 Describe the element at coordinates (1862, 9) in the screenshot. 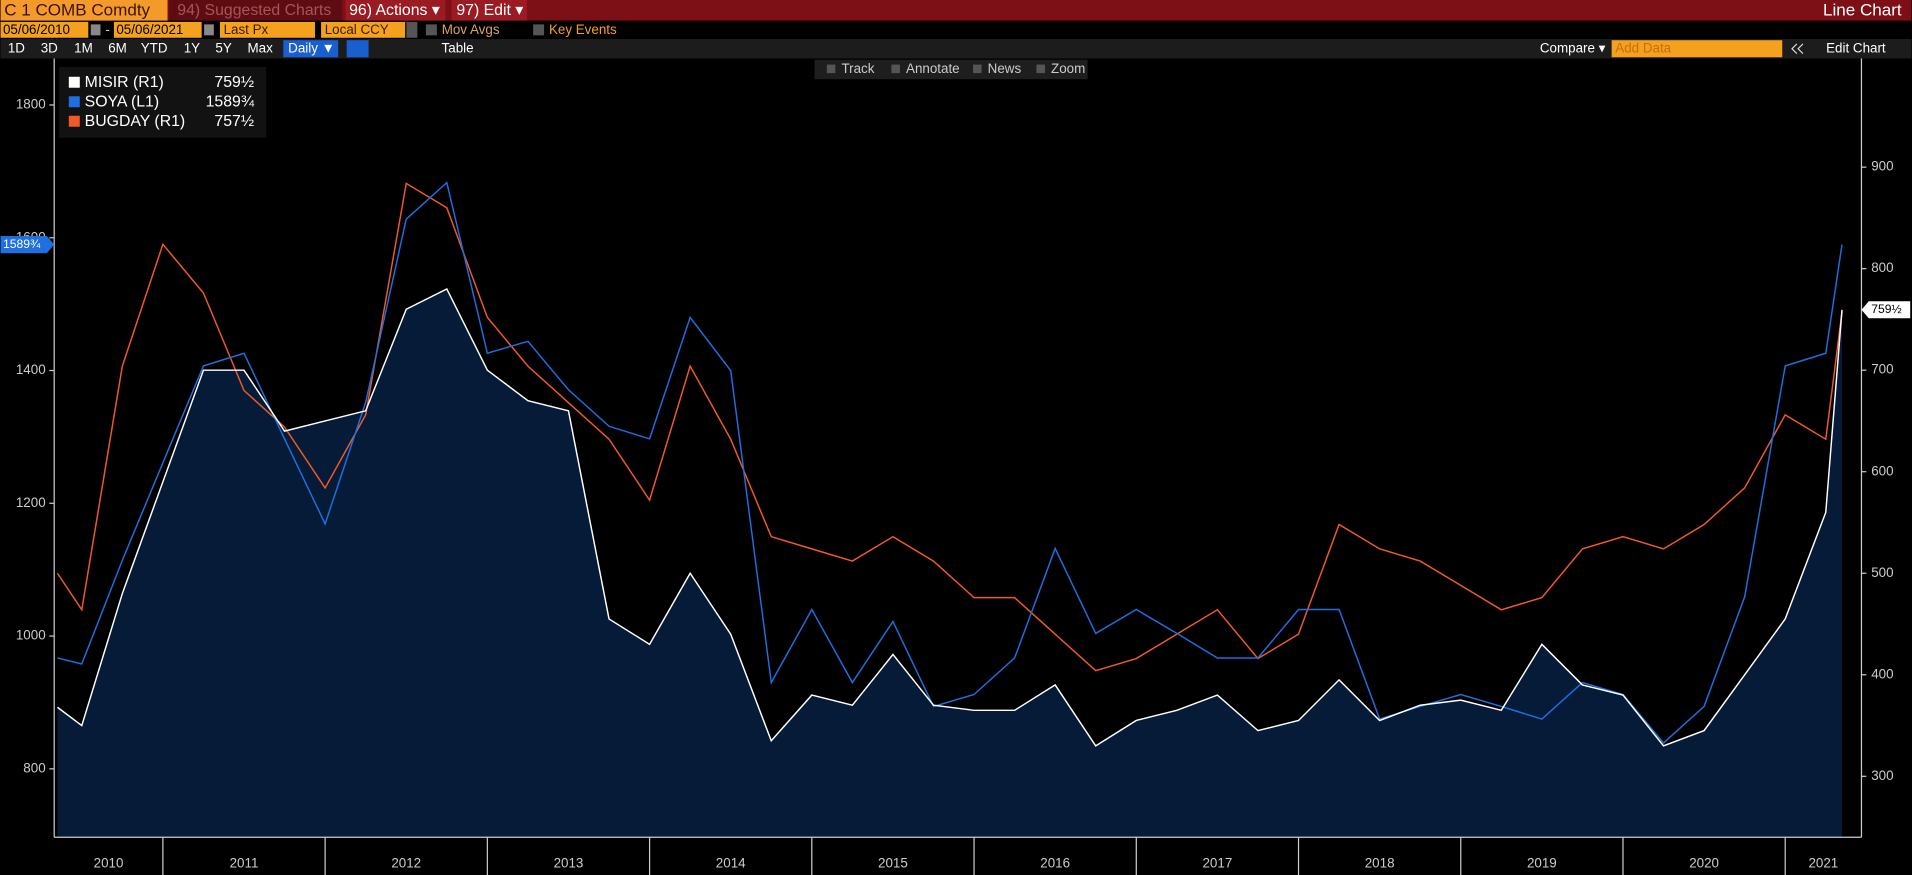

I see `view-name: Line Chart` at that location.